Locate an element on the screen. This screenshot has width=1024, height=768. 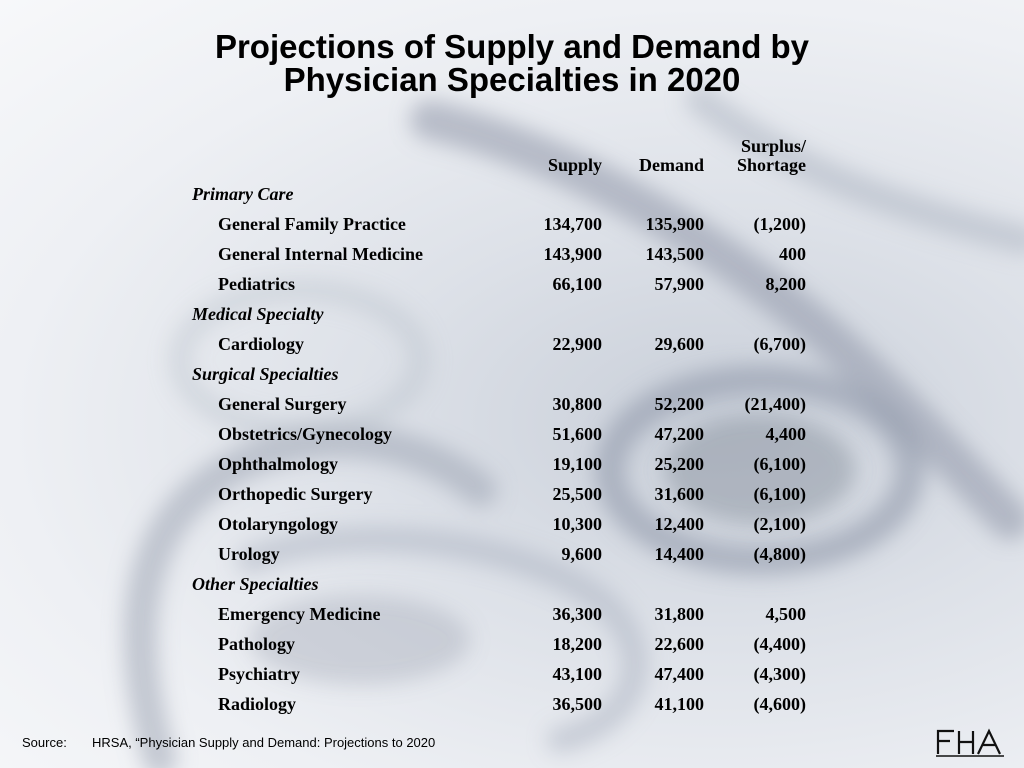
specialty-name: General Family Practice is located at coordinates (312, 224).